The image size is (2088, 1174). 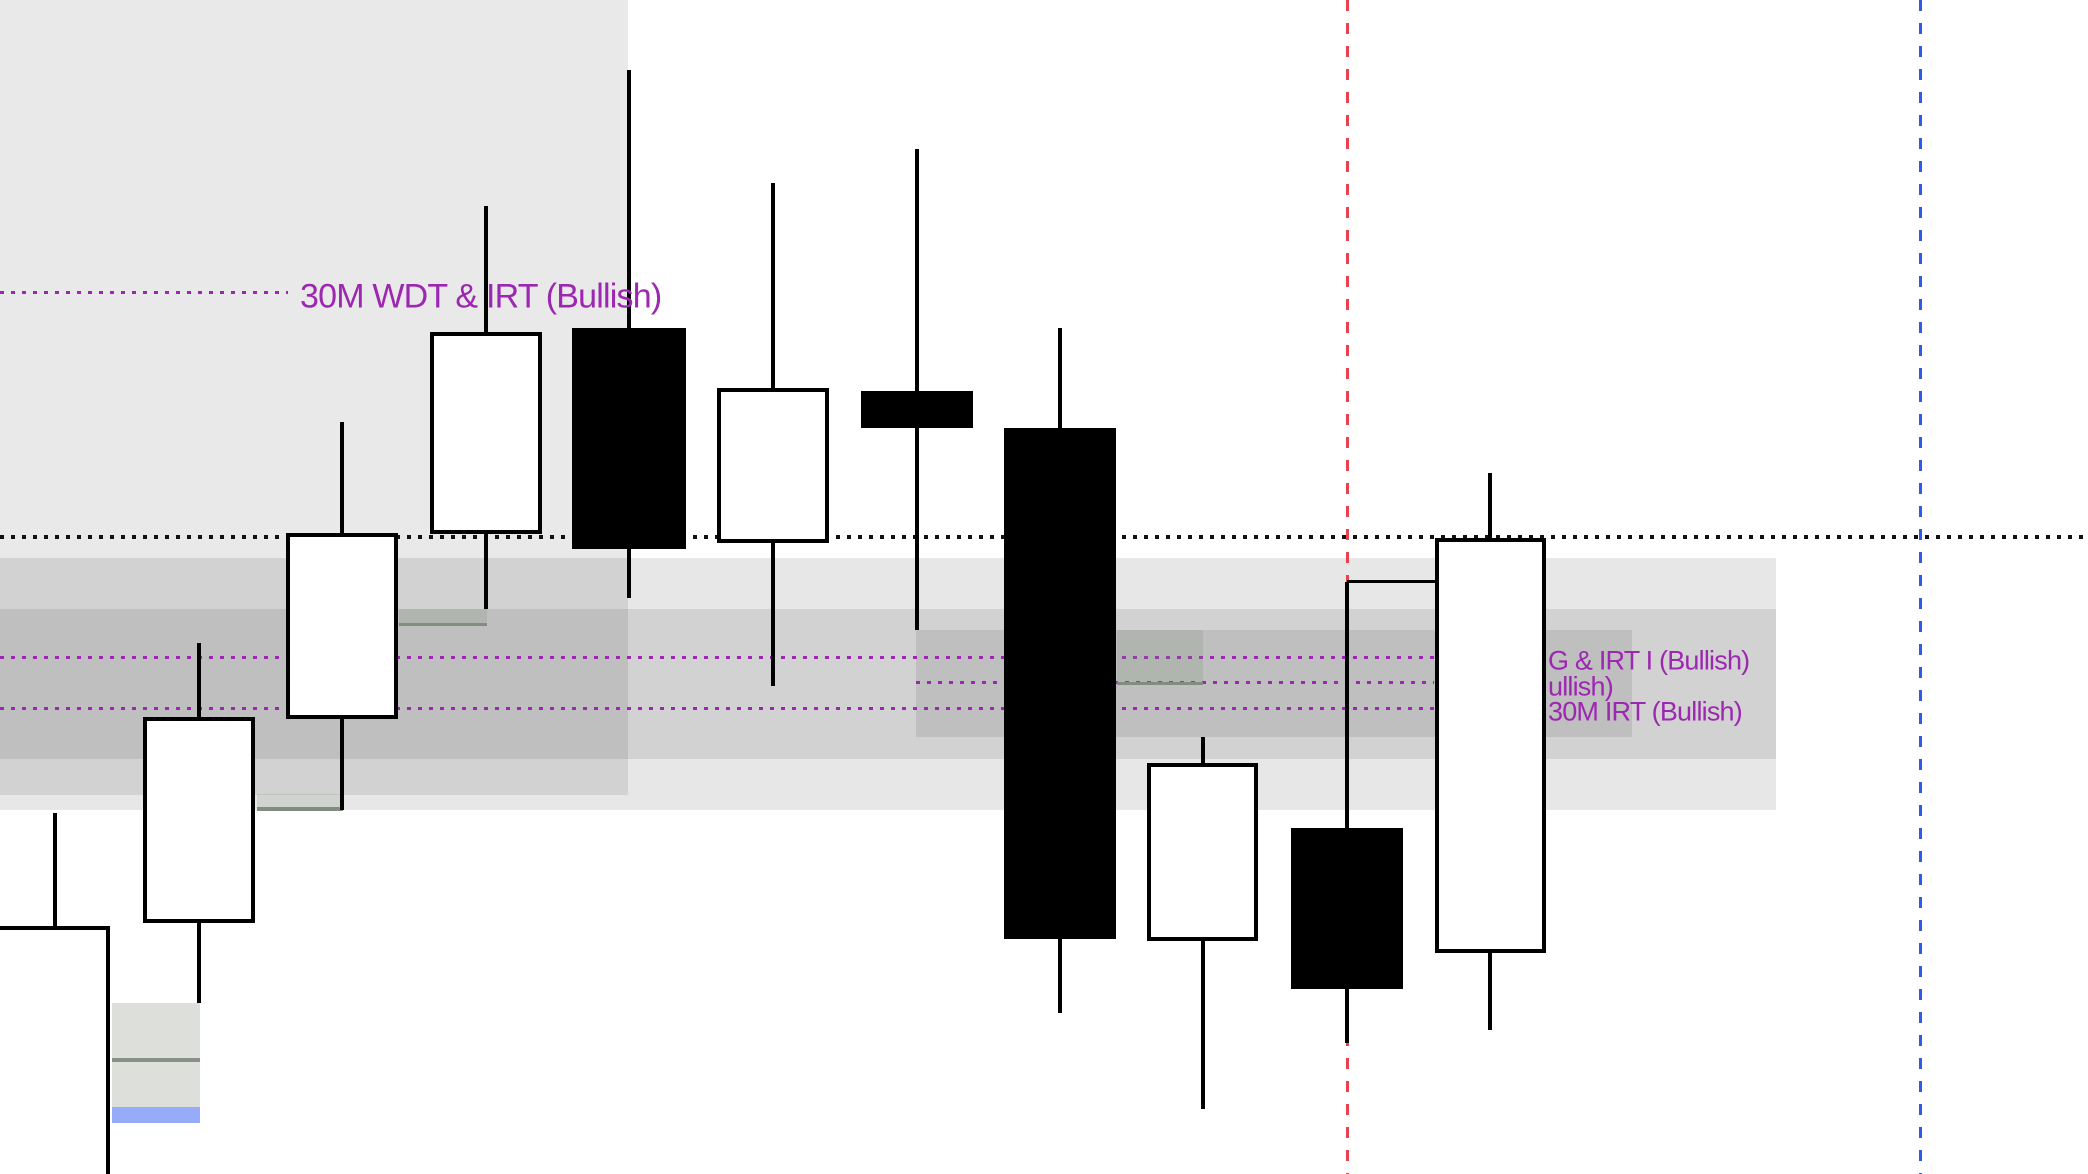 I want to click on order-block-gray-bottom, so click(x=156, y=1084).